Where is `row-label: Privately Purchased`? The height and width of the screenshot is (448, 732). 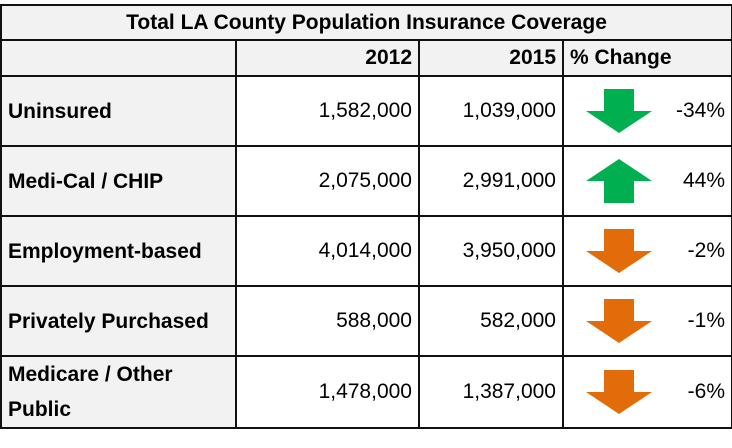 row-label: Privately Purchased is located at coordinates (118, 321).